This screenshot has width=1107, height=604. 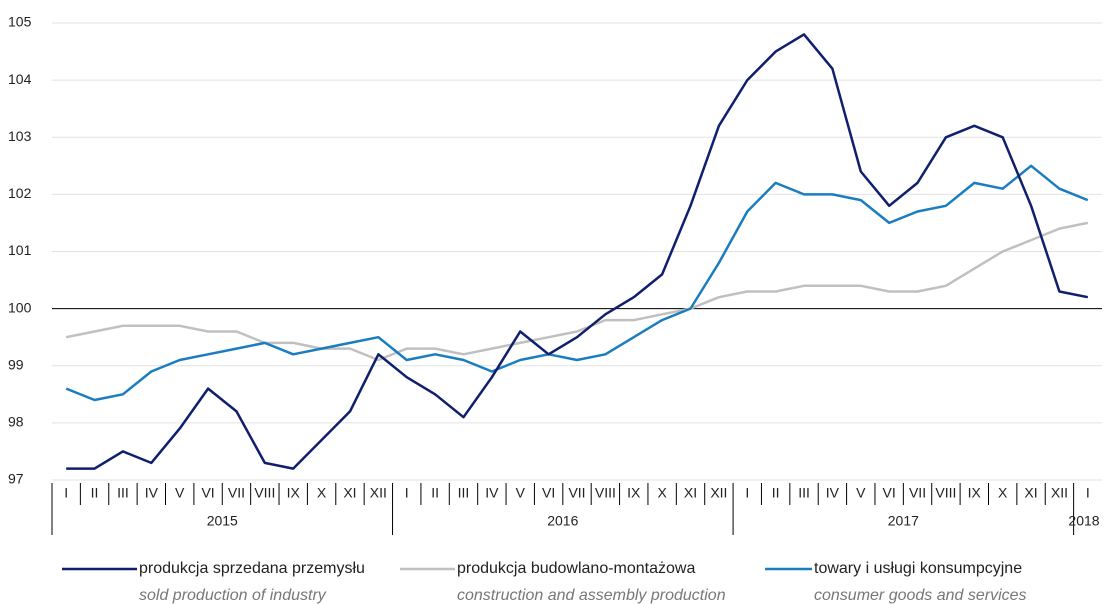 I want to click on y-tick-label: 104, so click(x=20, y=79).